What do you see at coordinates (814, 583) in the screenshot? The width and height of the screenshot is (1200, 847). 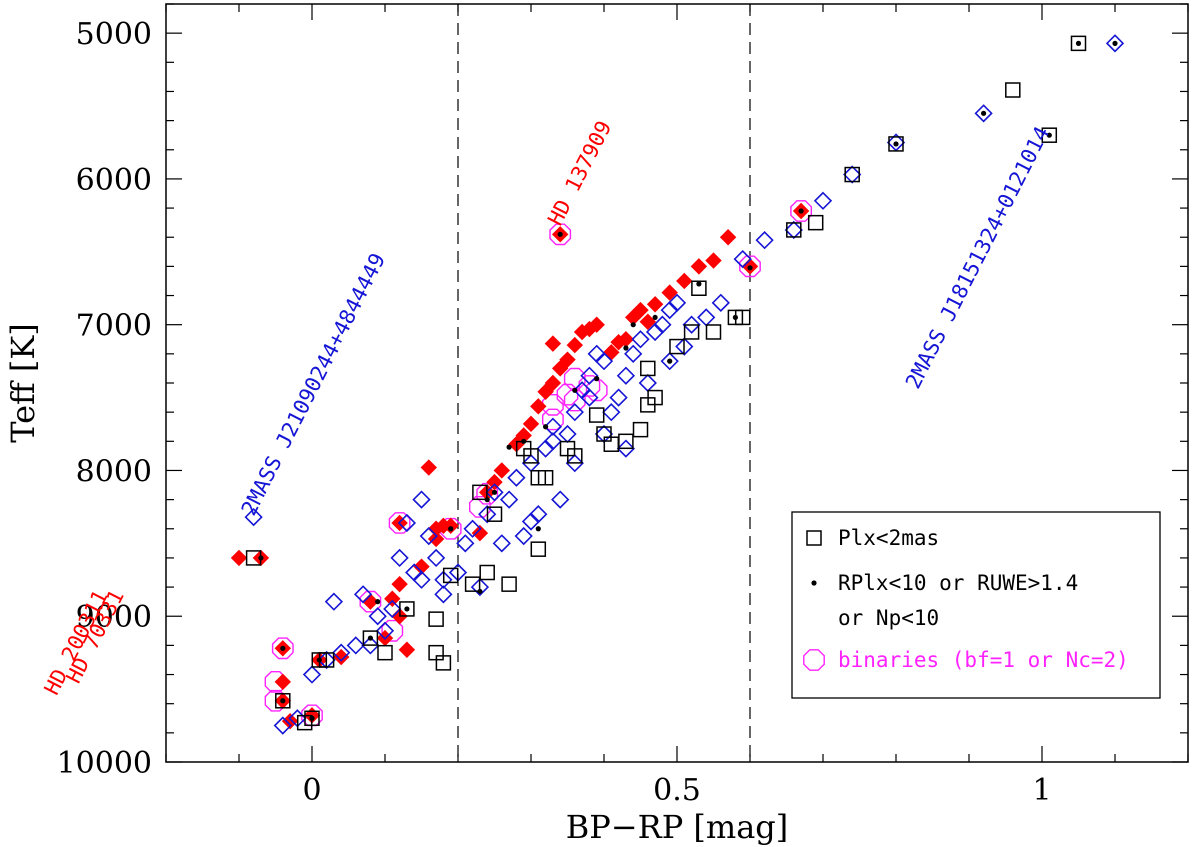 I see `legend-marker` at bounding box center [814, 583].